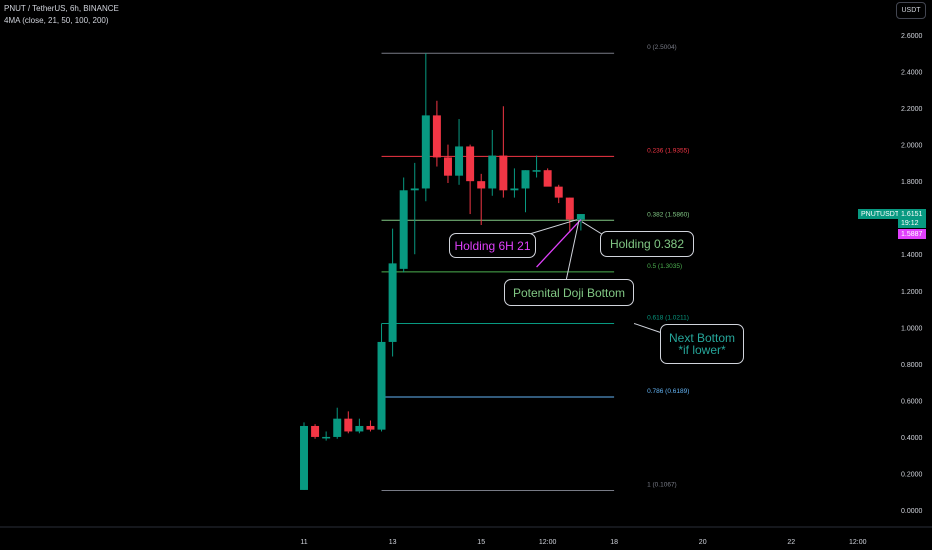 The image size is (932, 550). I want to click on currency-button: USDT, so click(911, 10).